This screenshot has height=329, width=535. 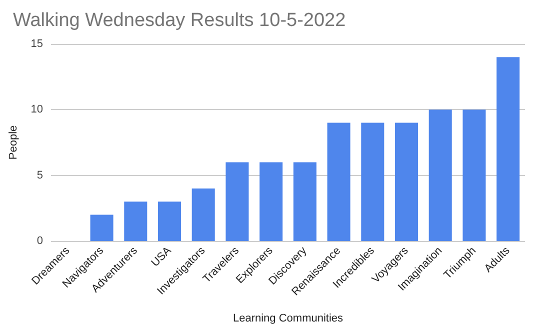 I want to click on y-tick-label: 0, so click(x=39, y=241).